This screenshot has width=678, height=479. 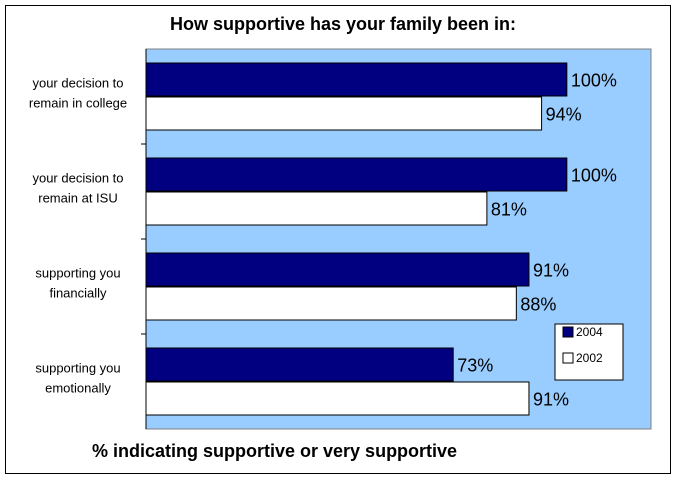 What do you see at coordinates (589, 332) in the screenshot?
I see `legend-label-2004: 2004` at bounding box center [589, 332].